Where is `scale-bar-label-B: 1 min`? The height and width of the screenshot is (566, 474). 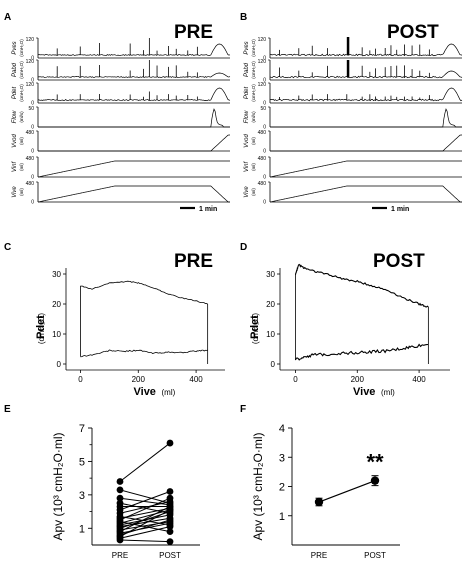 scale-bar-label-B: 1 min is located at coordinates (400, 209).